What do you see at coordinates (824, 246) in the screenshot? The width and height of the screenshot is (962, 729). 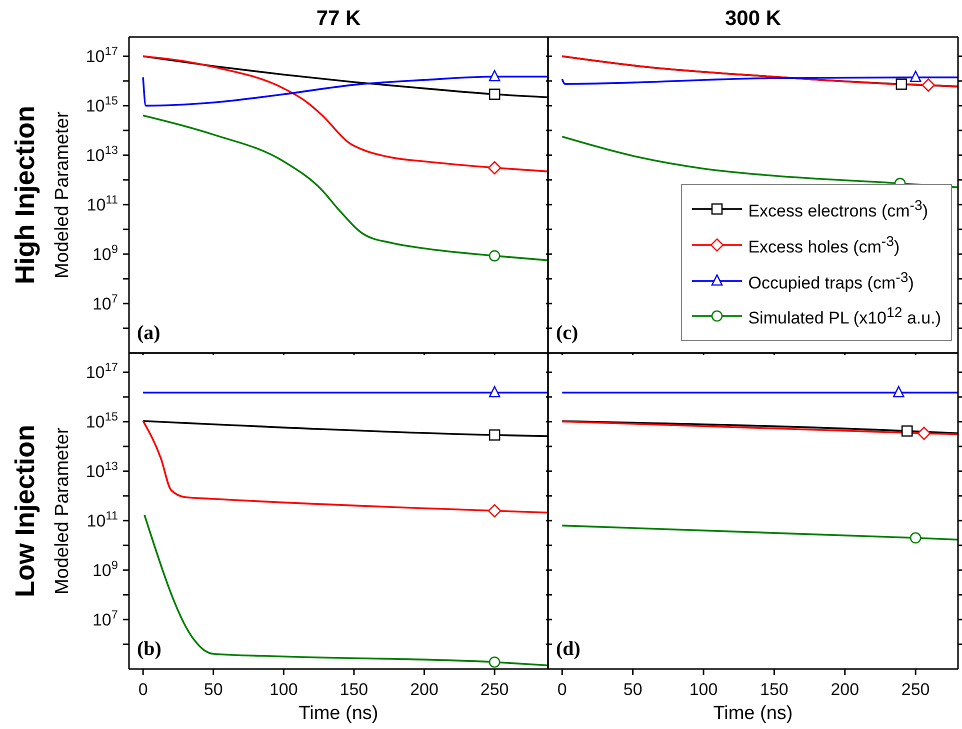 I see `legend-label: Excess holes (cm$^{-3}$)` at bounding box center [824, 246].